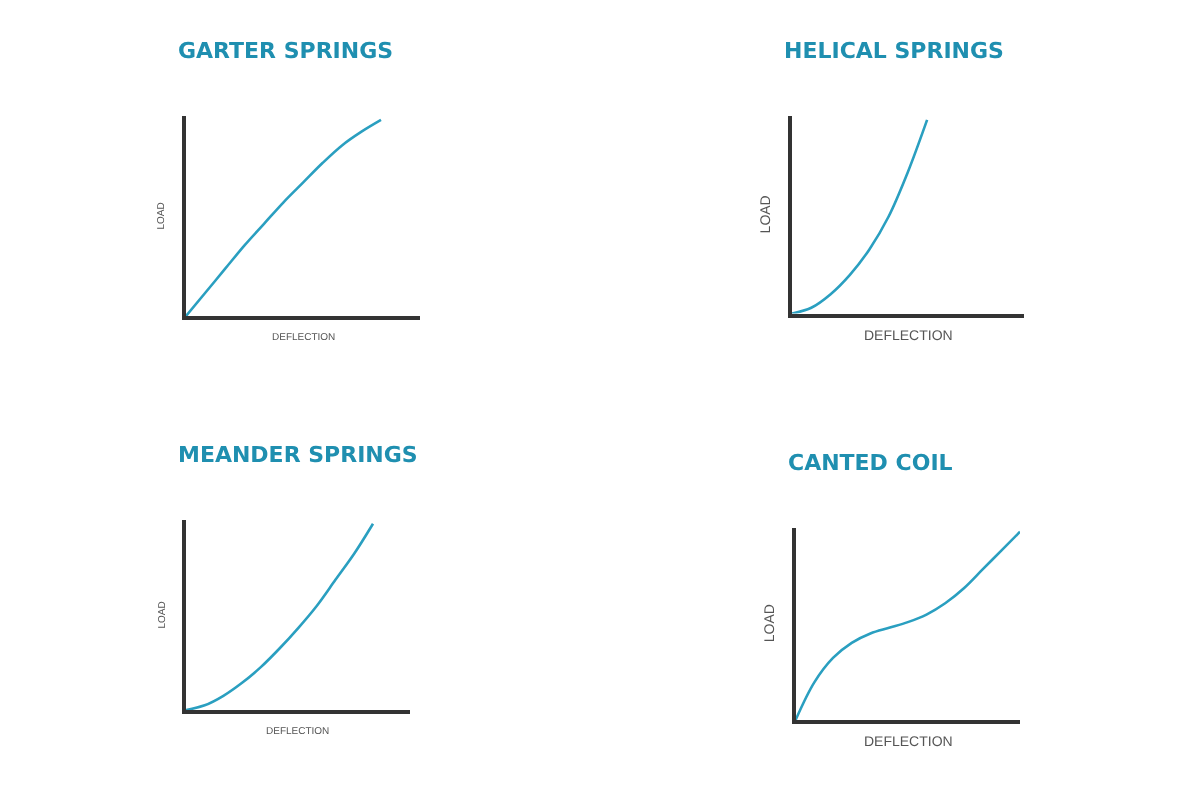  What do you see at coordinates (894, 51) in the screenshot?
I see `chart-title: HELICAL SPRINGS` at bounding box center [894, 51].